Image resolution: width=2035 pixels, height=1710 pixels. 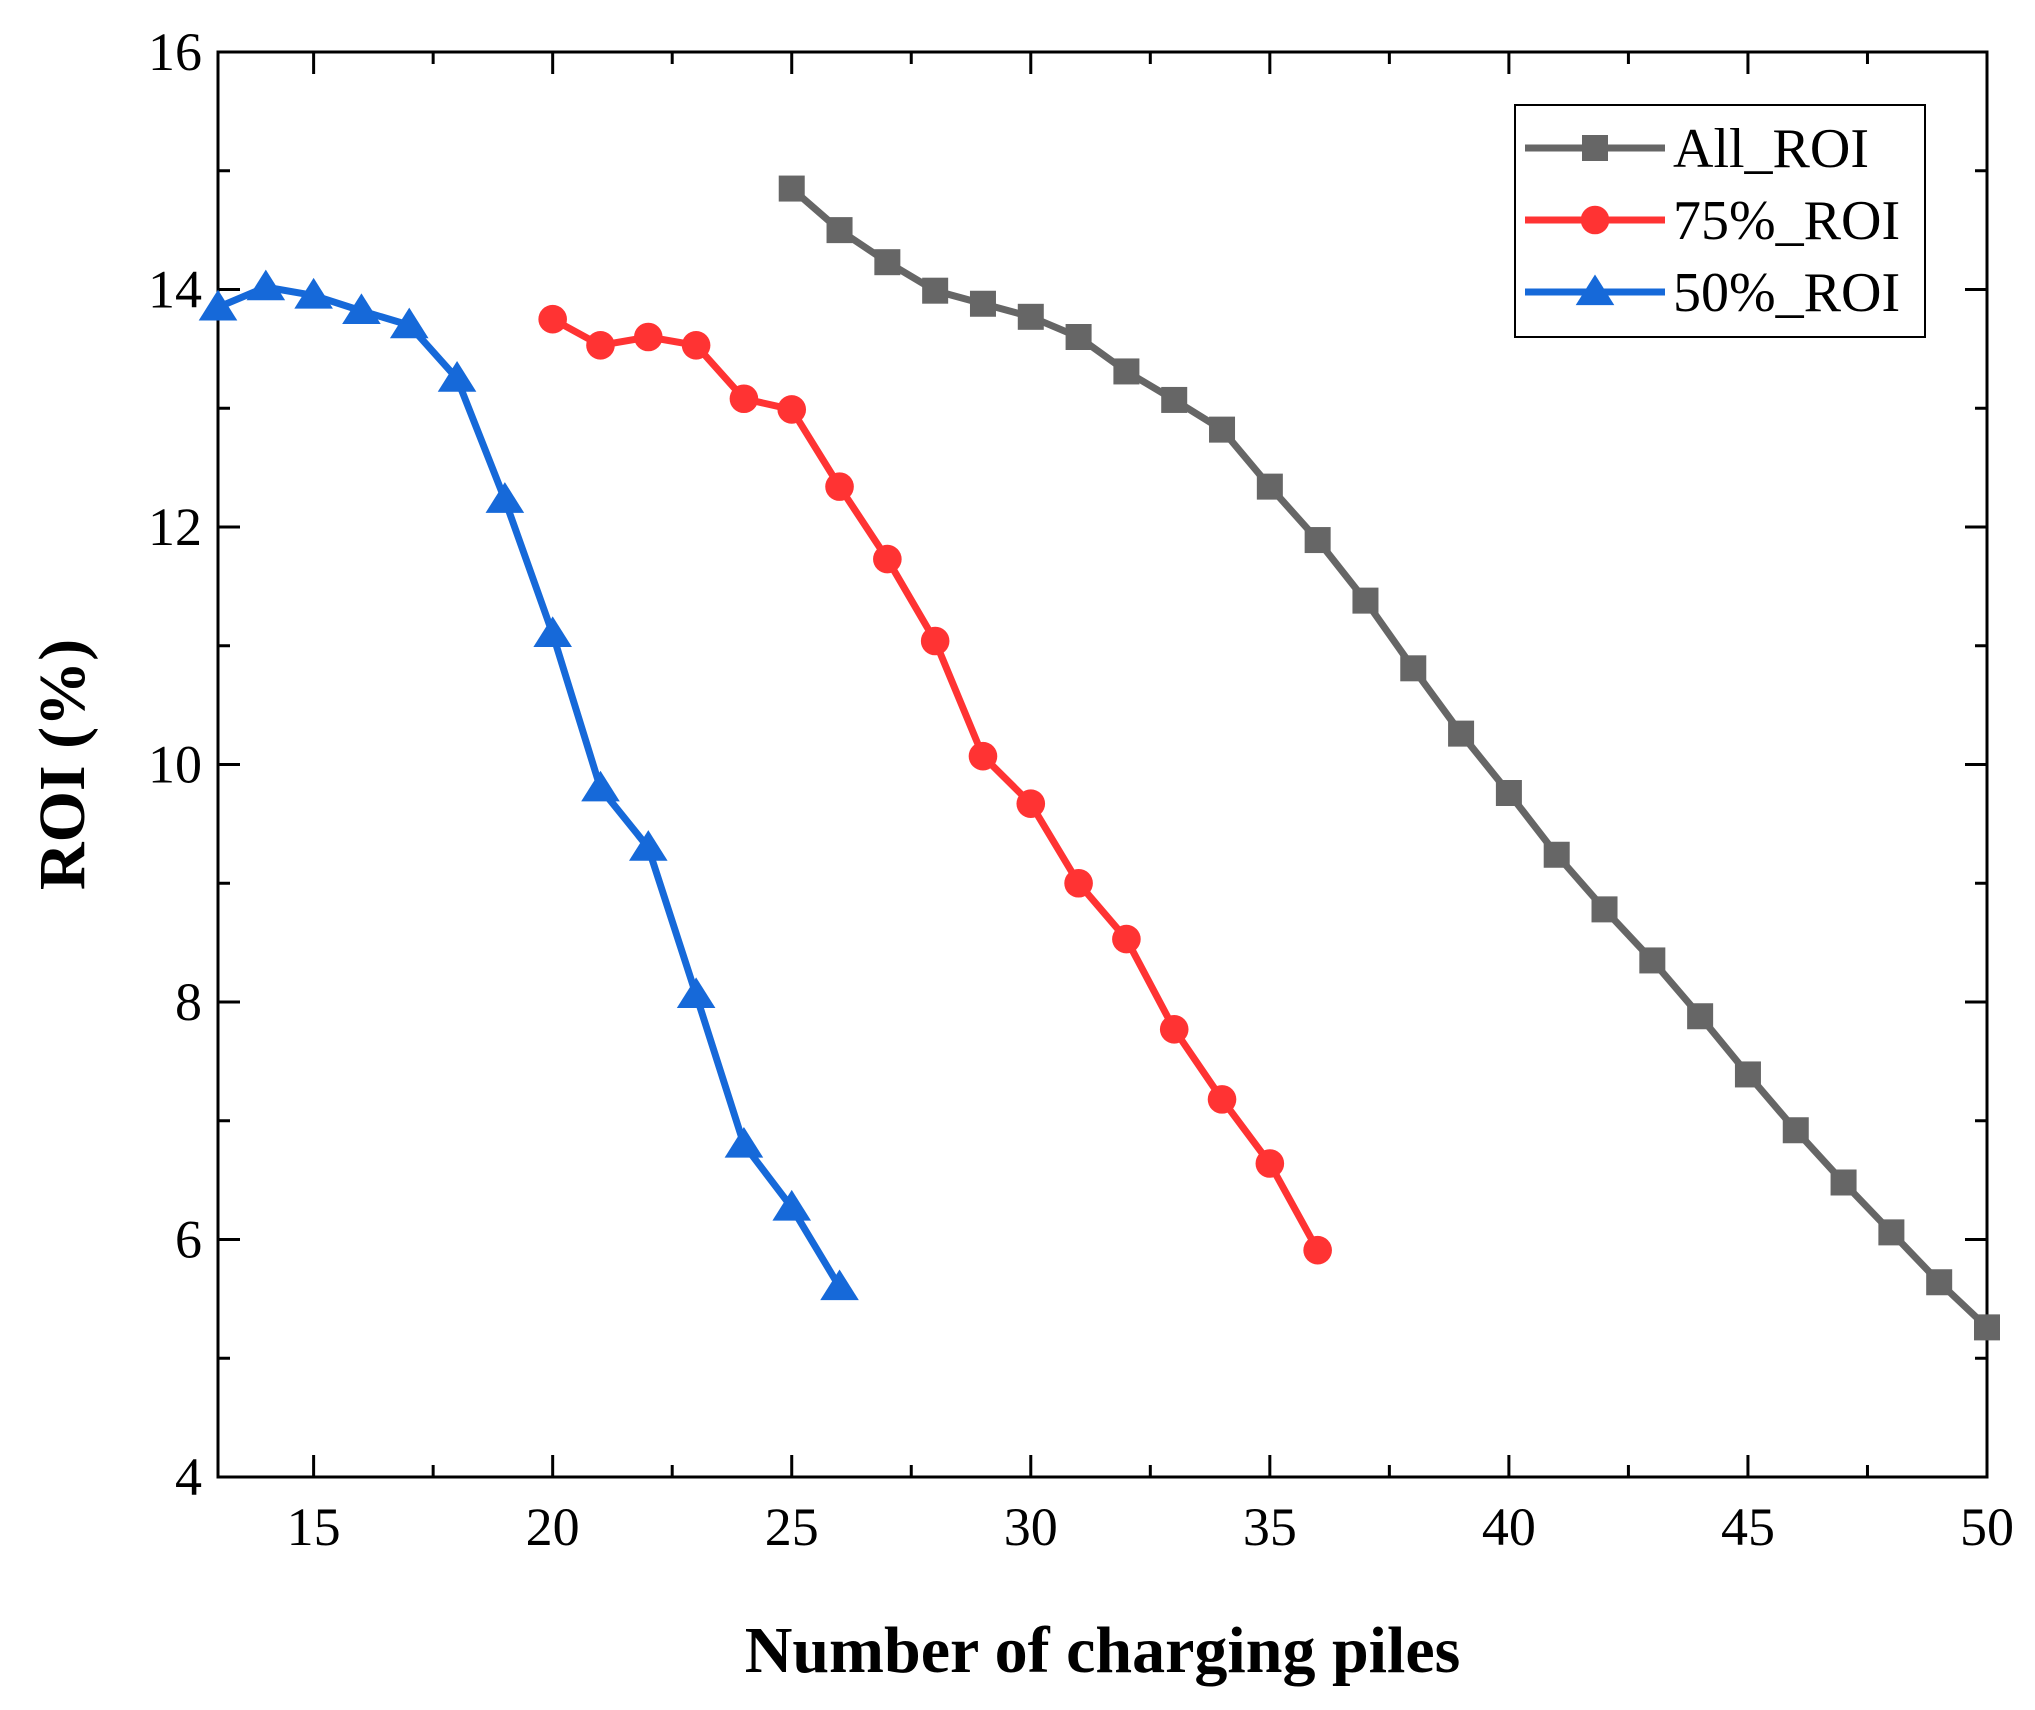 What do you see at coordinates (792, 1527) in the screenshot?
I see `x-tick-label: 25` at bounding box center [792, 1527].